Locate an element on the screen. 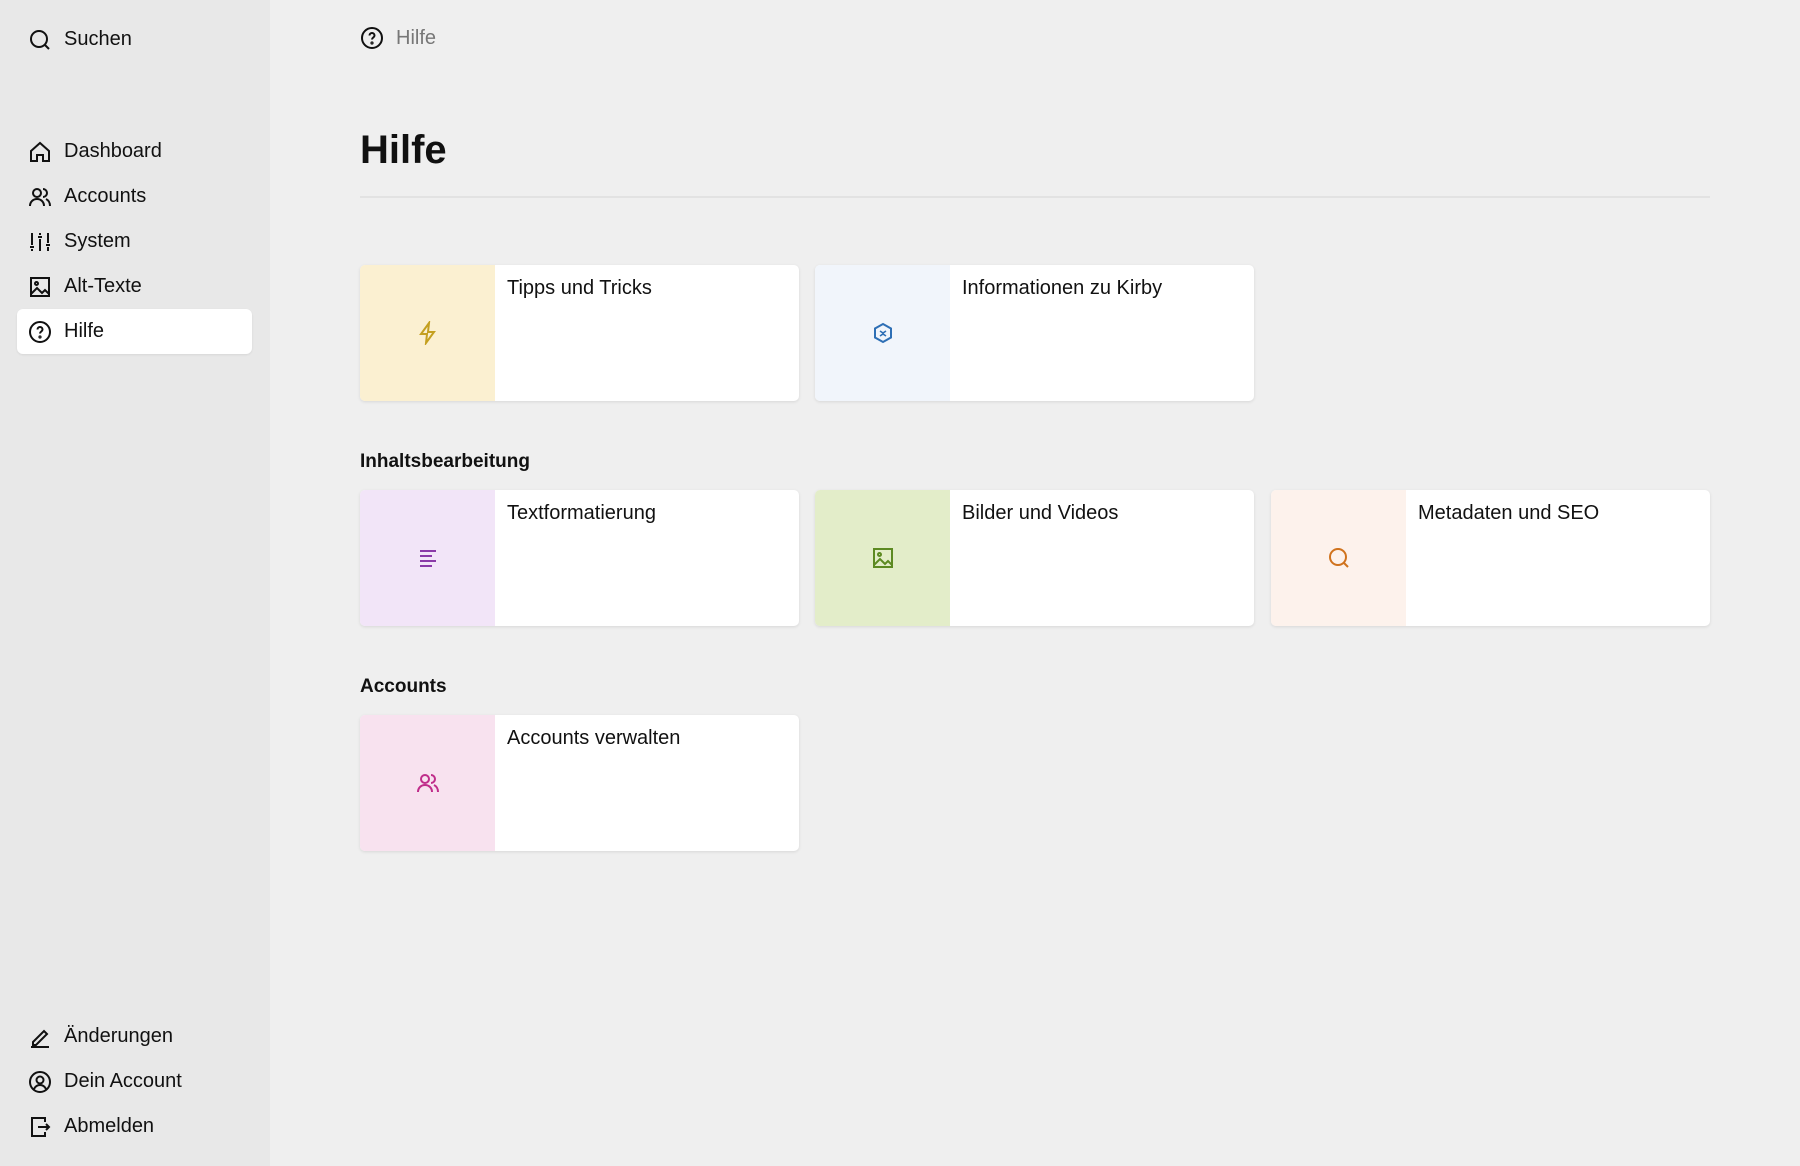 This screenshot has height=1166, width=1800. text-icon is located at coordinates (427, 558).